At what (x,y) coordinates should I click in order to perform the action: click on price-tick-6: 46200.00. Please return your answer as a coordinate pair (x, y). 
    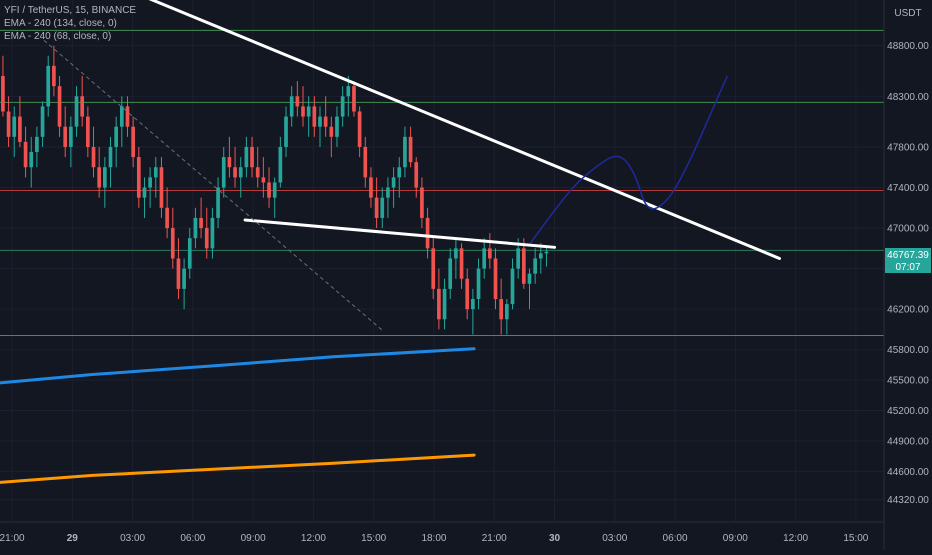
    Looking at the image, I should click on (908, 310).